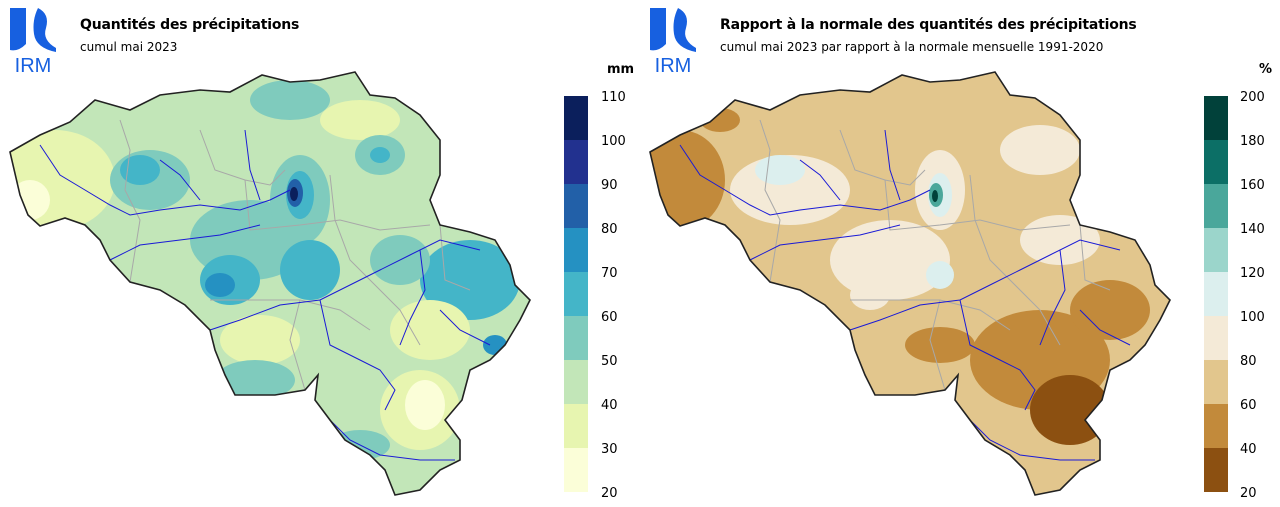 This screenshot has width=1280, height=507. Describe the element at coordinates (609, 449) in the screenshot. I see `legend-tick: 30` at that location.